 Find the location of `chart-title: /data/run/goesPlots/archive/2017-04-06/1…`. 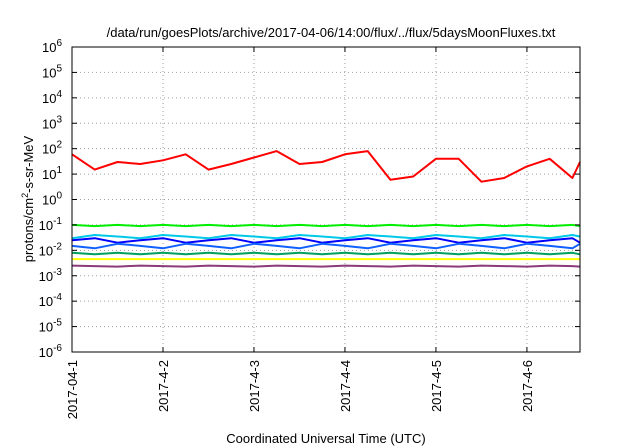

chart-title: /data/run/goesPlots/archive/2017-04-06/1… is located at coordinates (331, 32).